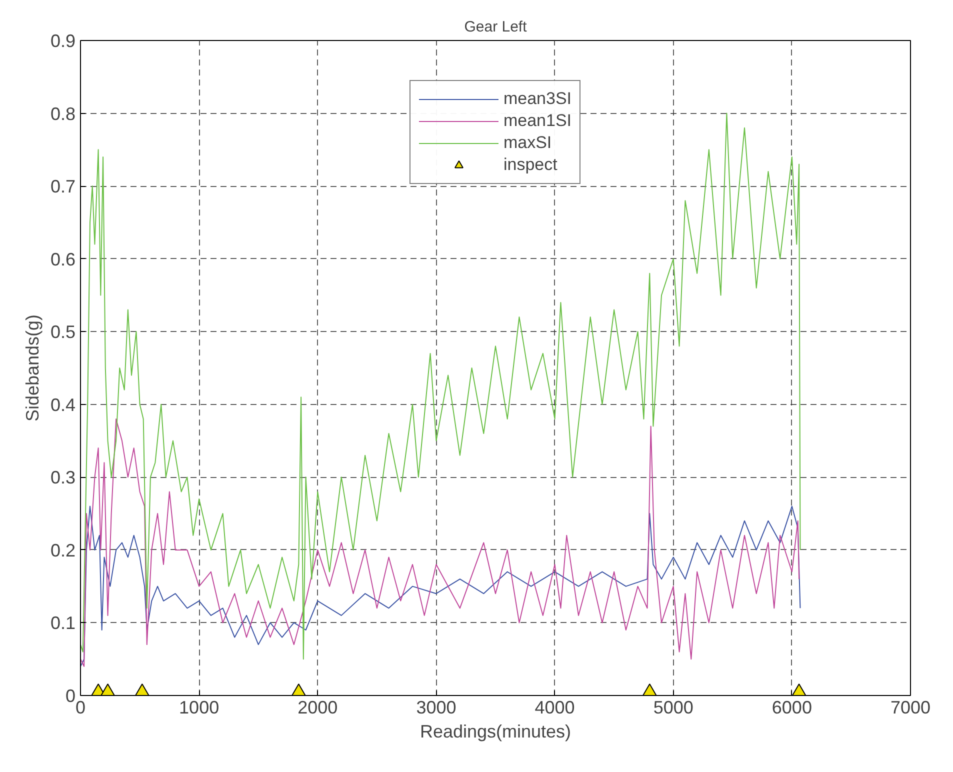 The image size is (953, 772). Describe the element at coordinates (63, 41) in the screenshot. I see `y-tick-label: 0.9` at that location.